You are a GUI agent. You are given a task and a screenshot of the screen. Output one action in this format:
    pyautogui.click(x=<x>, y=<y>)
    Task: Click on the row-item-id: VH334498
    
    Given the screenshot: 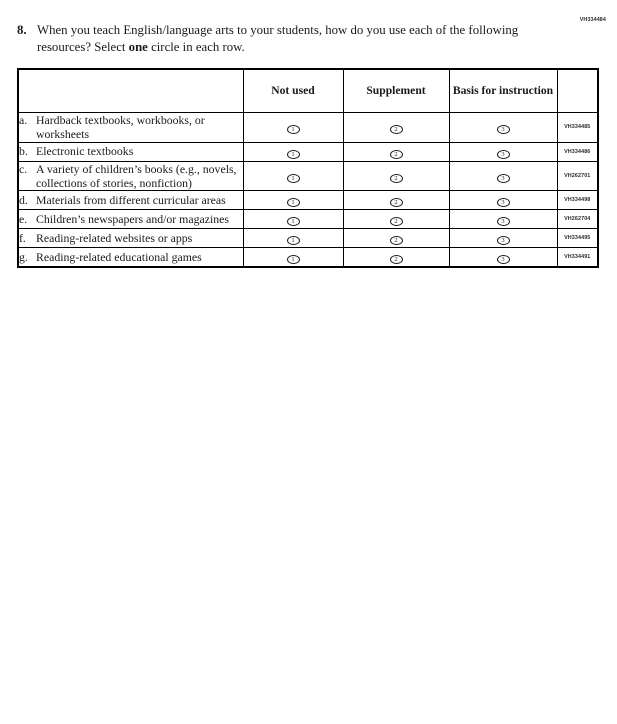 What is the action you would take?
    pyautogui.click(x=577, y=200)
    